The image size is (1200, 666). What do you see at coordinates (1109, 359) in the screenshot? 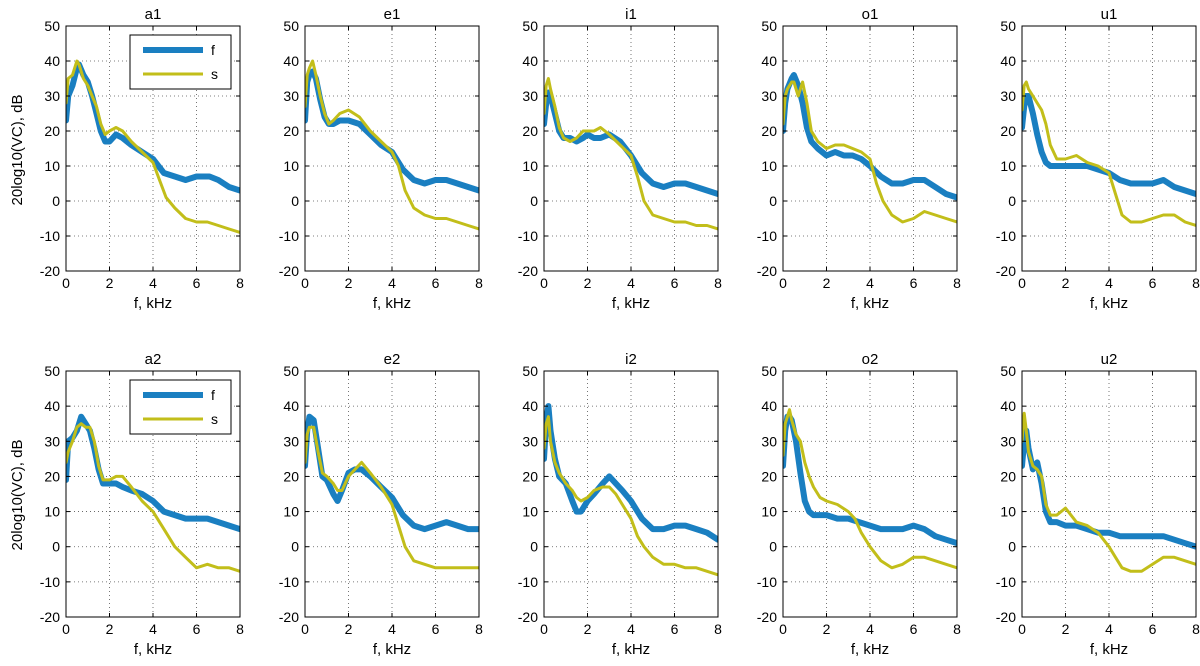
I see `chart-title: u2` at bounding box center [1109, 359].